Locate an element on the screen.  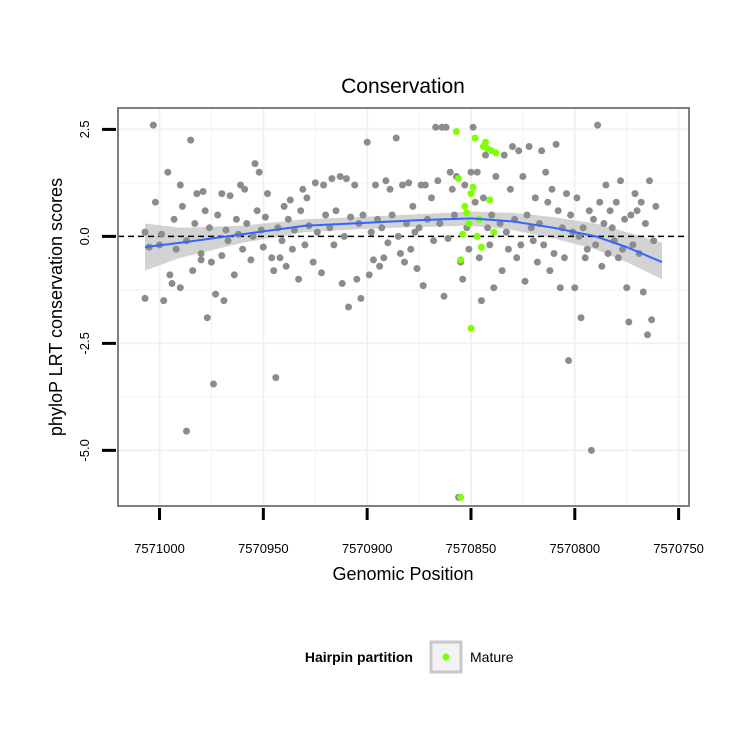
smooth-line-layer is located at coordinates (403, 240).